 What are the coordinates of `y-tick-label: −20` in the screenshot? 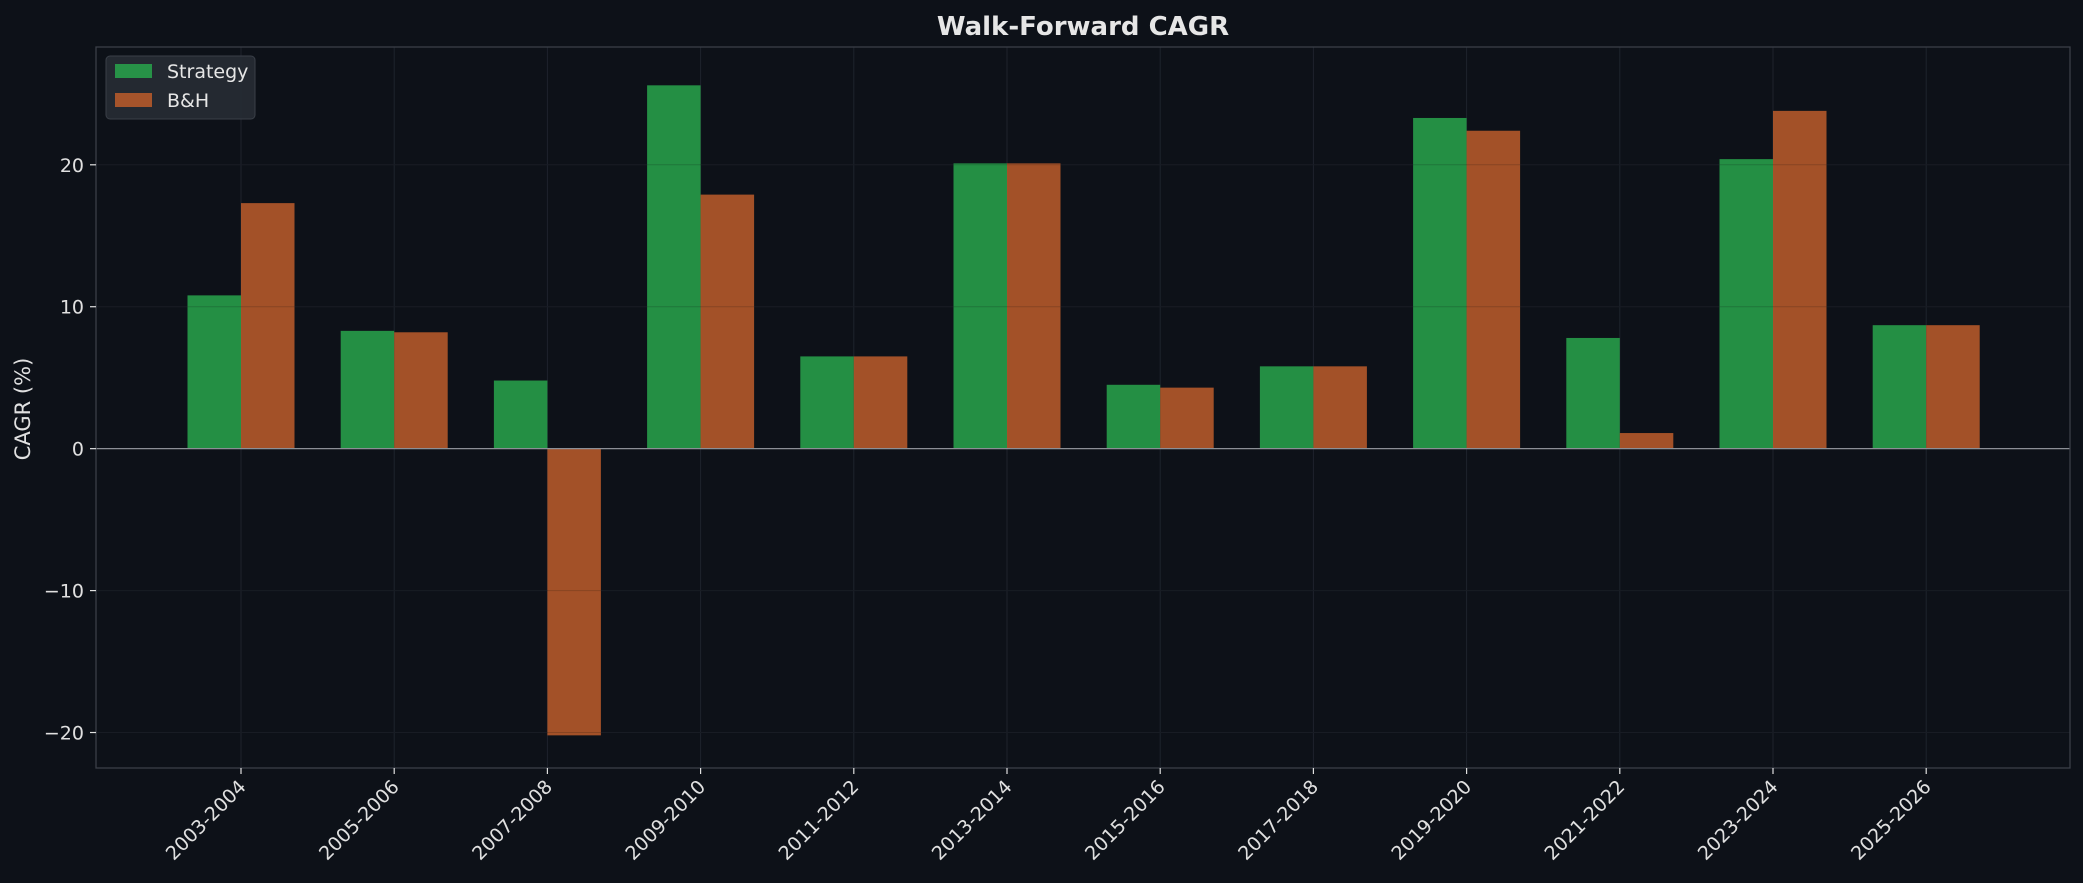 It's located at (64, 734).